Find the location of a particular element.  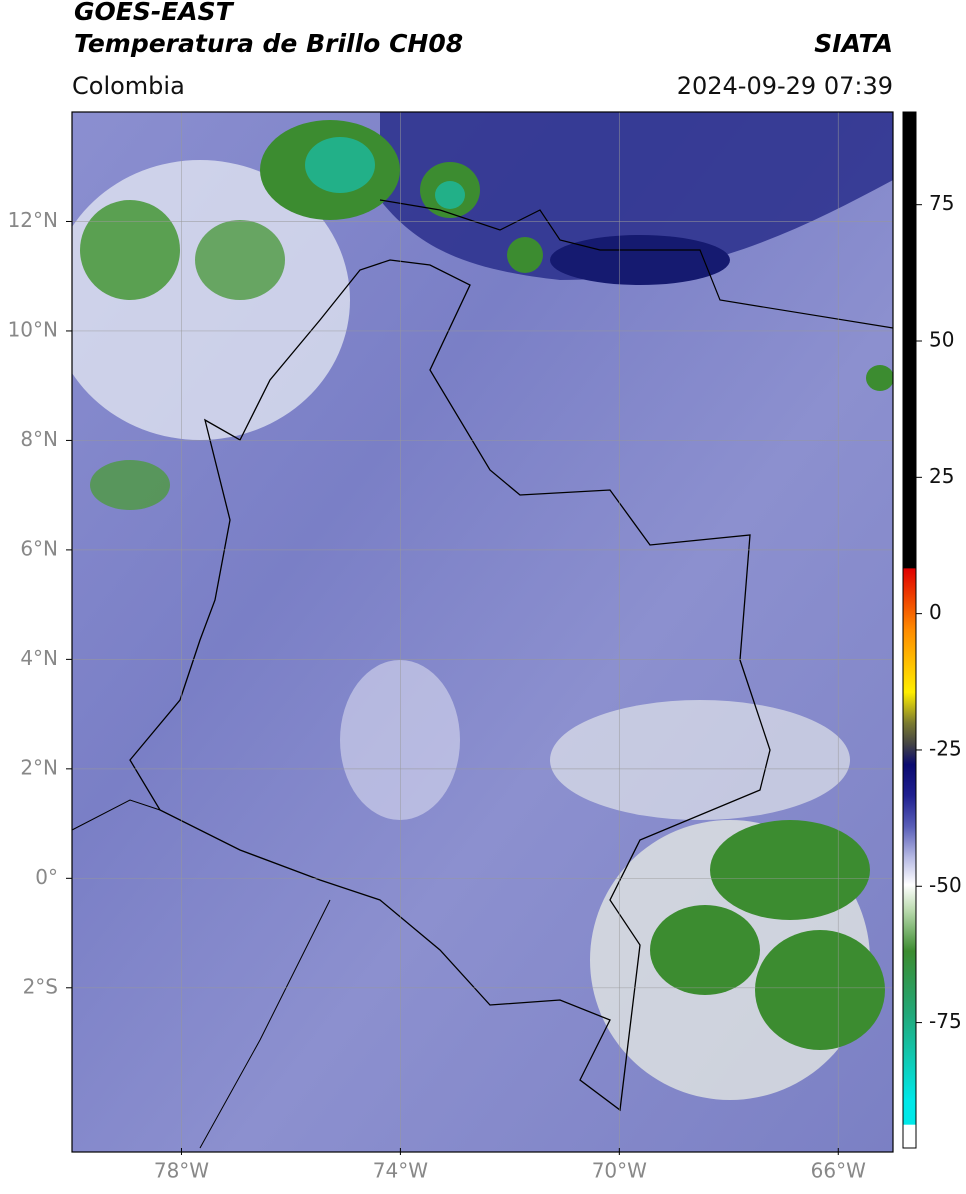

colorbar-tick-label: 25 is located at coordinates (941, 476).